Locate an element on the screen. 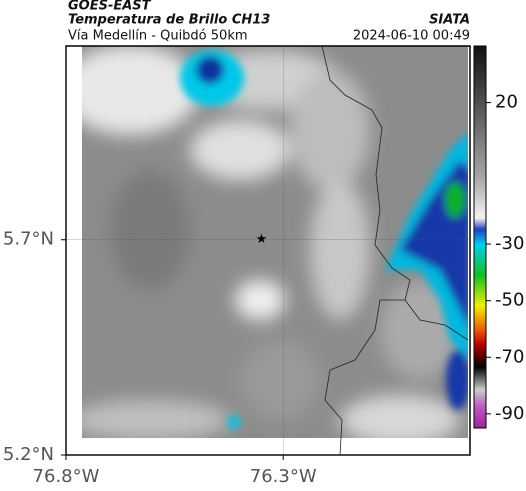  timestamp: 2024-06-10 00:49 is located at coordinates (411, 36).